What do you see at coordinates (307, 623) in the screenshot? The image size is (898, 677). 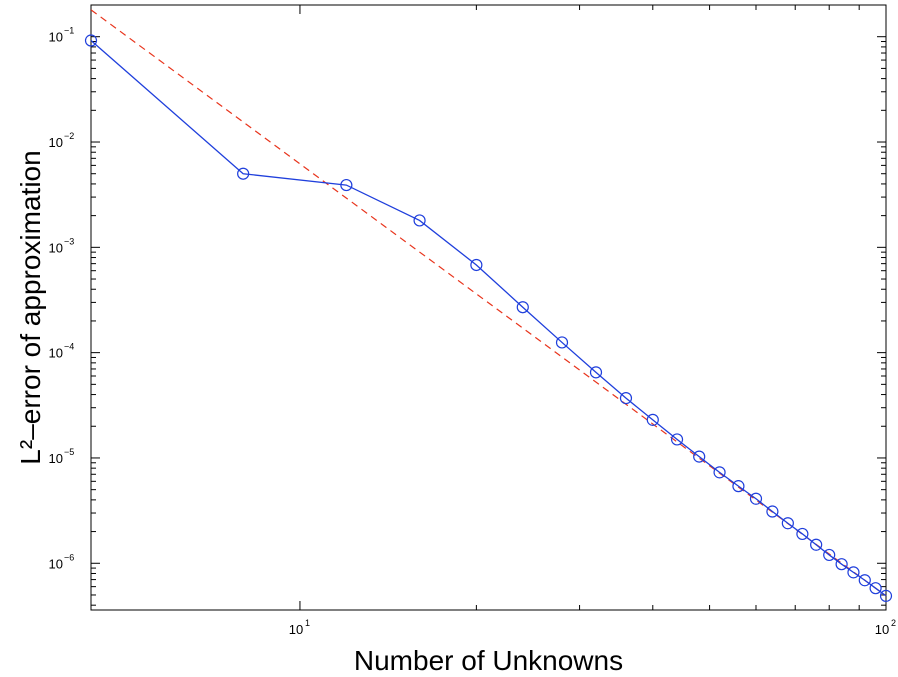 I see `x-tick-label-exponent: 1` at bounding box center [307, 623].